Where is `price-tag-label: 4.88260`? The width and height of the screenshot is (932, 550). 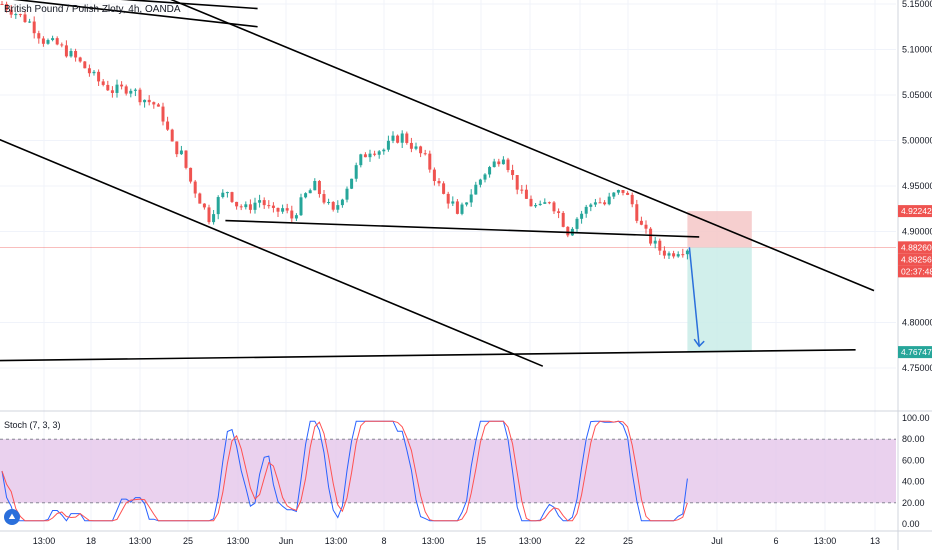 price-tag-label: 4.88260 is located at coordinates (916, 247).